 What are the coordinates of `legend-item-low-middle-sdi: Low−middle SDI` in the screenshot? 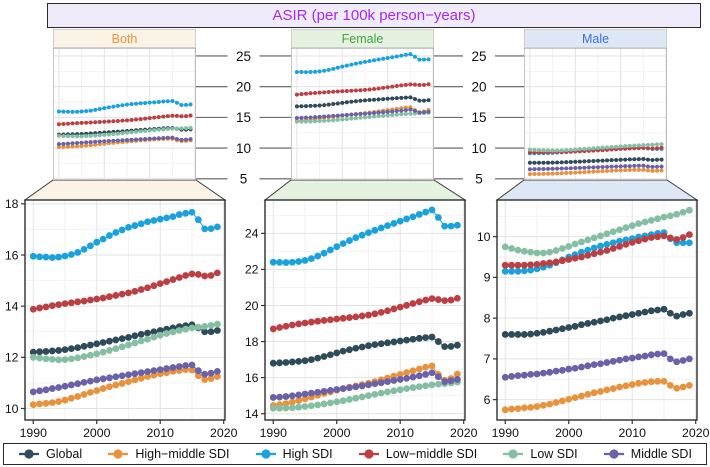 It's located at (417, 454).